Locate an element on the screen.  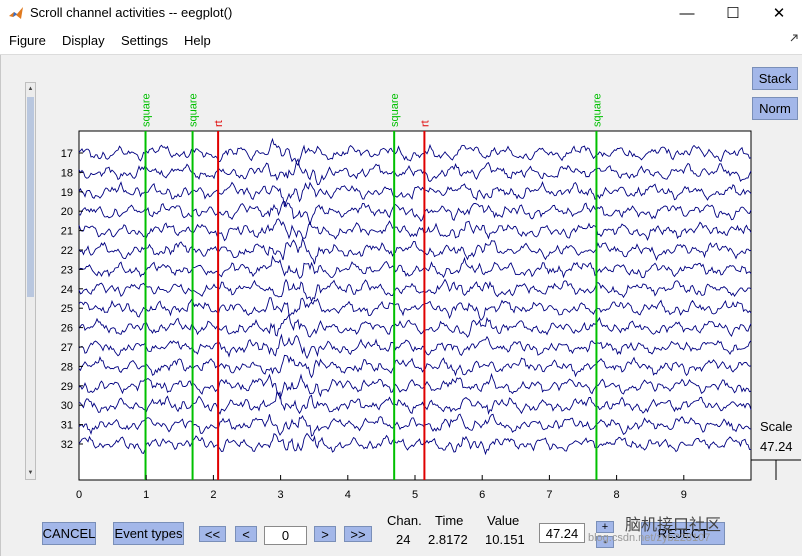
event-label-0: square is located at coordinates (147, 110).